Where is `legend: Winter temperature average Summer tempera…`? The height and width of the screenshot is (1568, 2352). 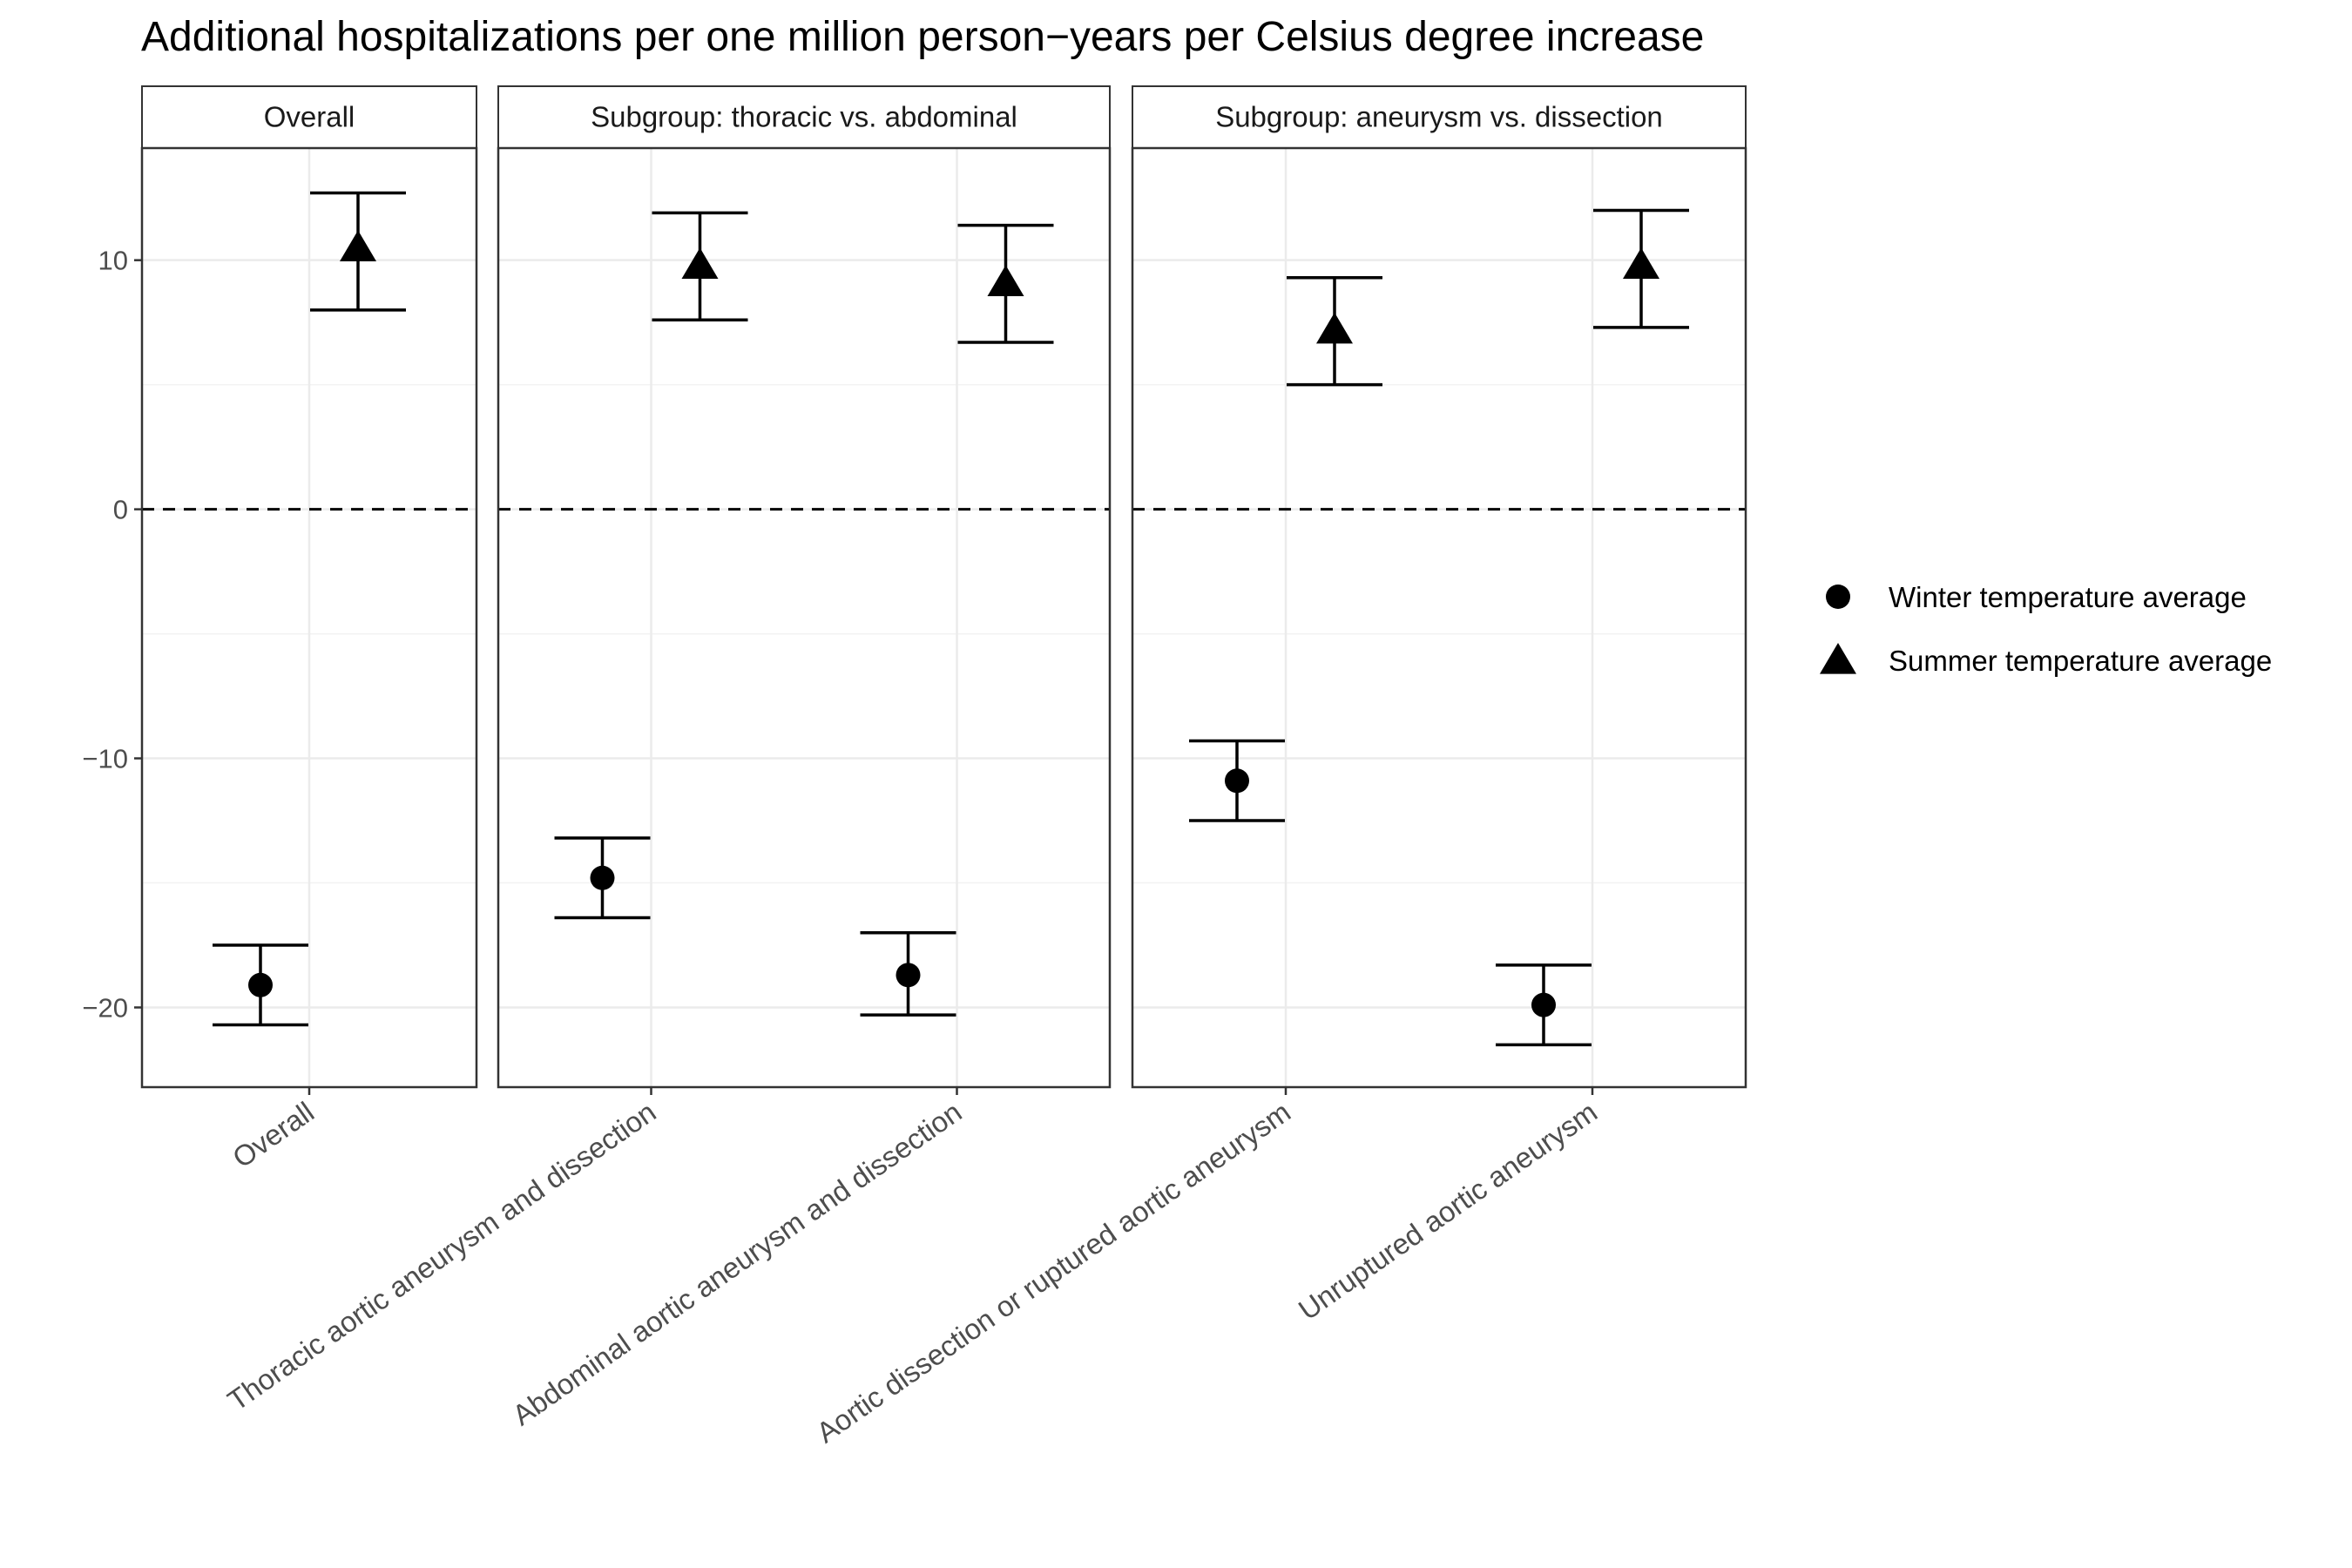
legend: Winter temperature average Summer tempera… is located at coordinates (2046, 629).